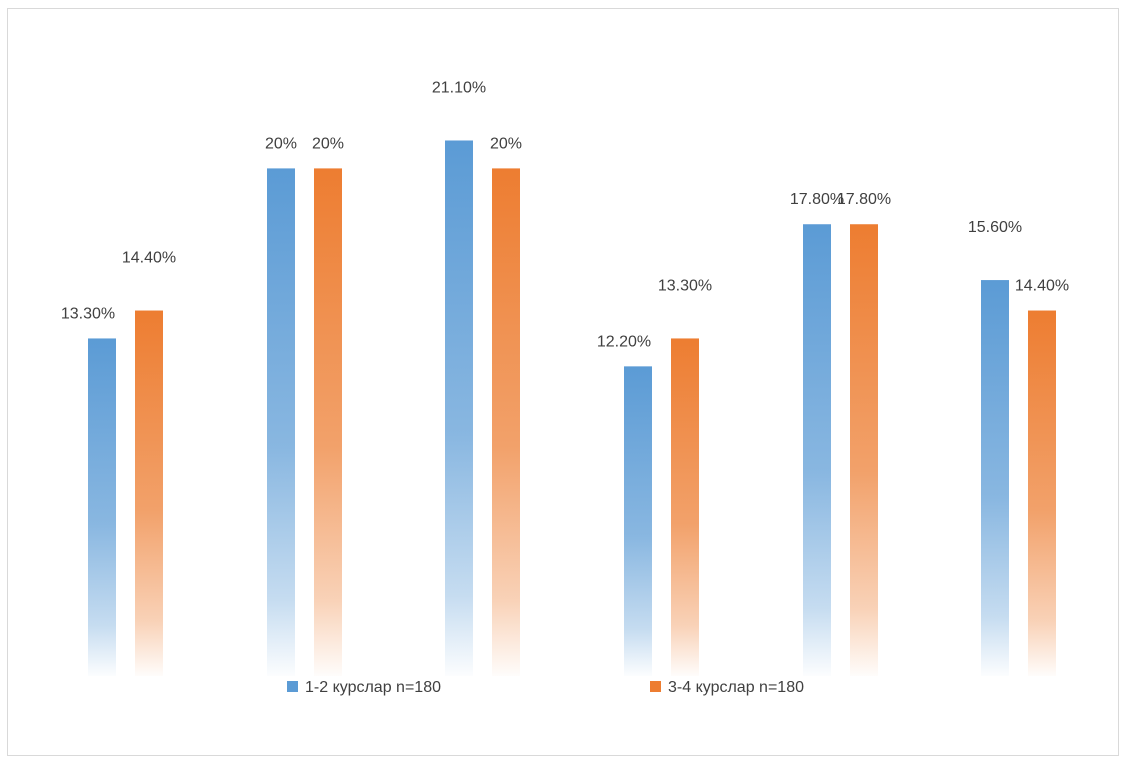  I want to click on data-label-series-2-group-1: 14.40%, so click(149, 258).